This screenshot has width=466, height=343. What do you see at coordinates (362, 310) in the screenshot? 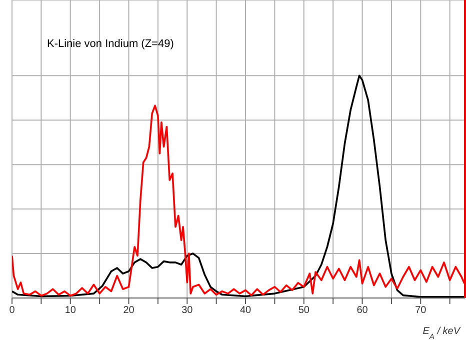
I see `x-tick-label: 60` at bounding box center [362, 310].